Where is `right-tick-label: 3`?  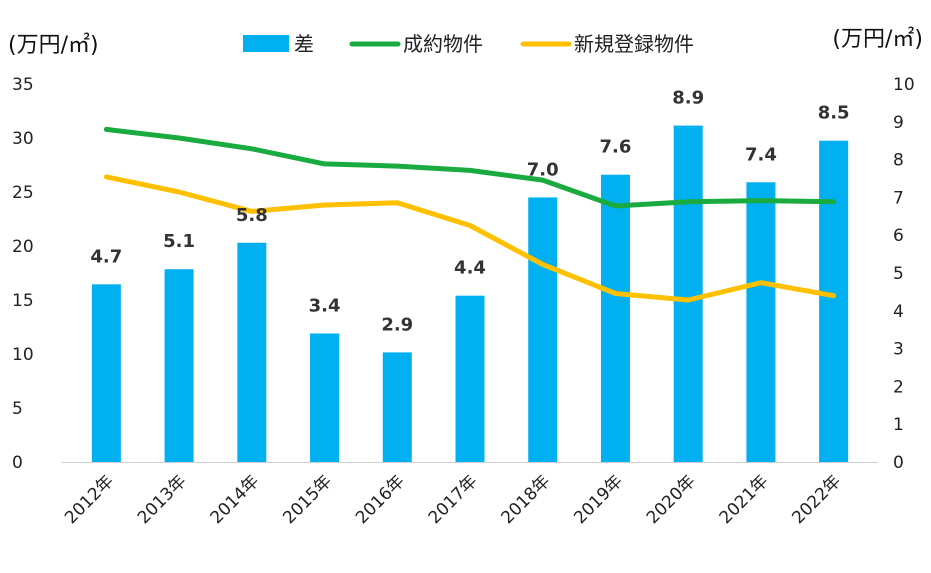
right-tick-label: 3 is located at coordinates (898, 350).